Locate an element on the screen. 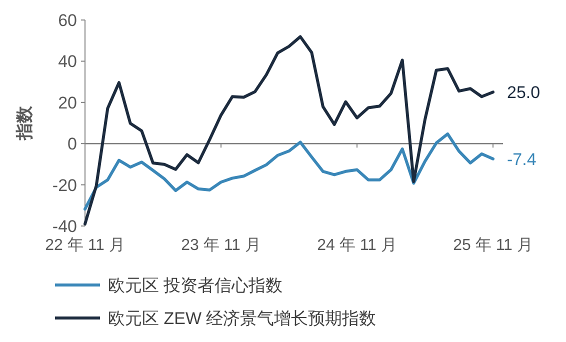  y-tick-label: -20 is located at coordinates (64, 185).